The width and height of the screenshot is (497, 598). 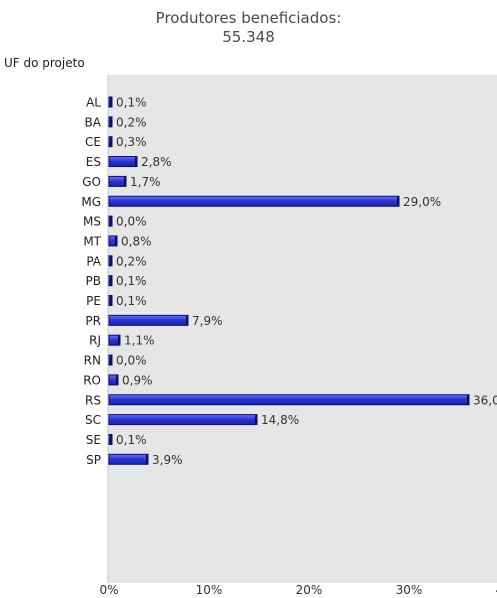 I want to click on value-label-es: 2,8%, so click(x=156, y=162).